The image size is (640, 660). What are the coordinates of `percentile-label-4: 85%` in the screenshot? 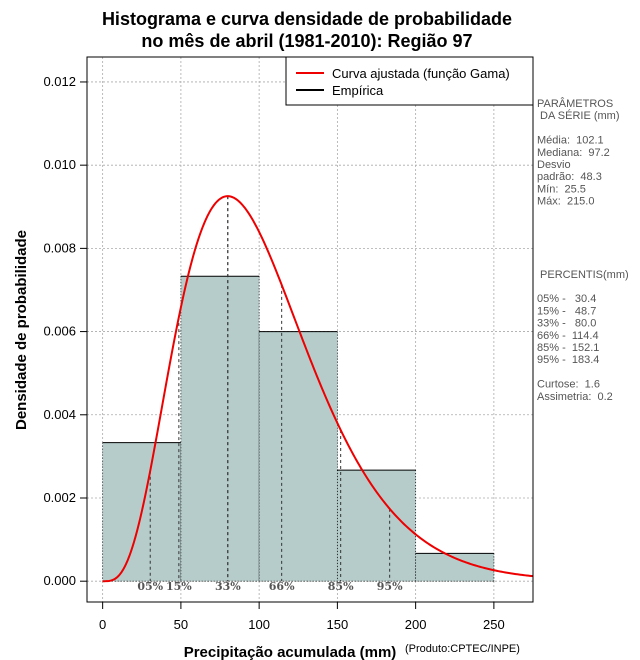 It's located at (341, 586).